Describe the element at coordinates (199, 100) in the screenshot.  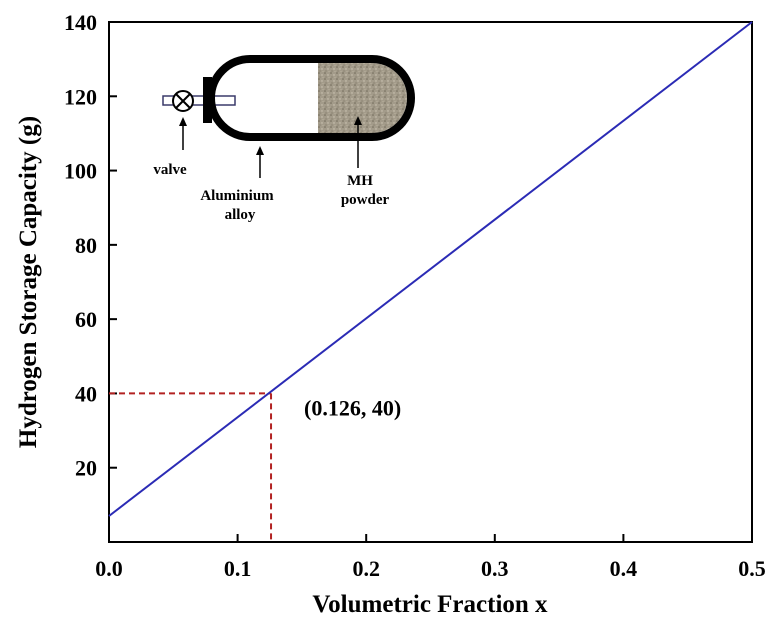
I see `valve-pipe` at that location.